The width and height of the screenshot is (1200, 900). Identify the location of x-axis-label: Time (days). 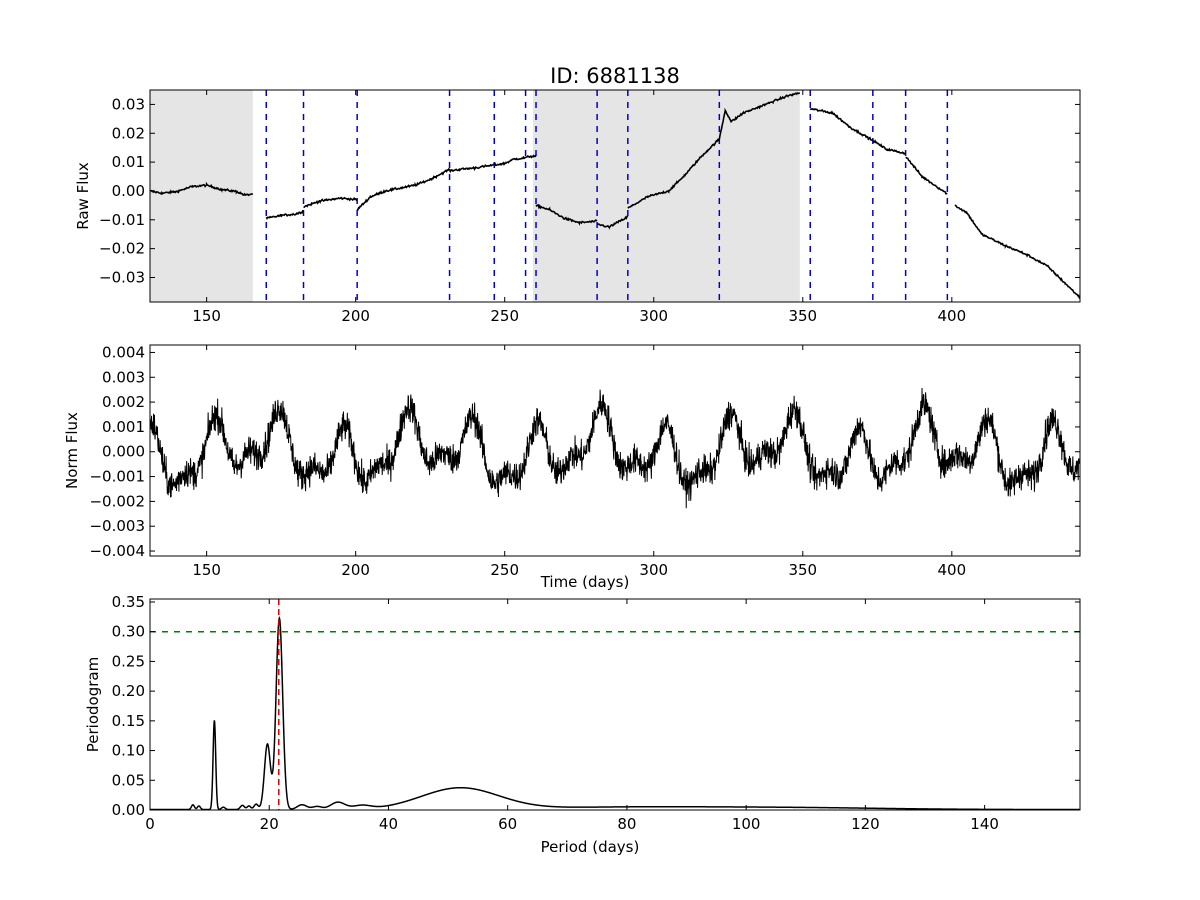
(585, 582).